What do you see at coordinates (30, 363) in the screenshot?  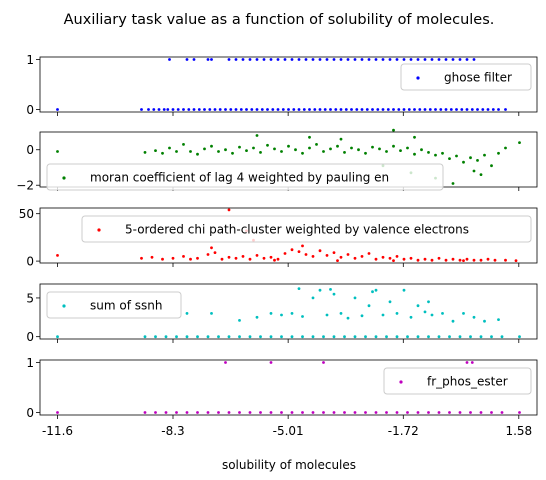 I see `y-tick-label: 1` at bounding box center [30, 363].